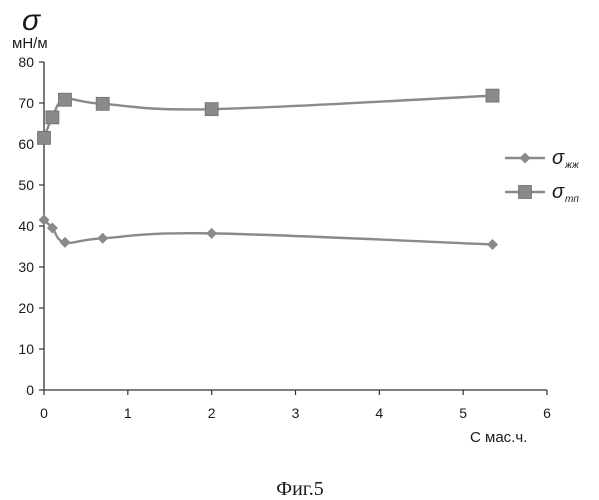 The image size is (599, 500). Describe the element at coordinates (26, 226) in the screenshot. I see `y-tick-label: 40` at that location.